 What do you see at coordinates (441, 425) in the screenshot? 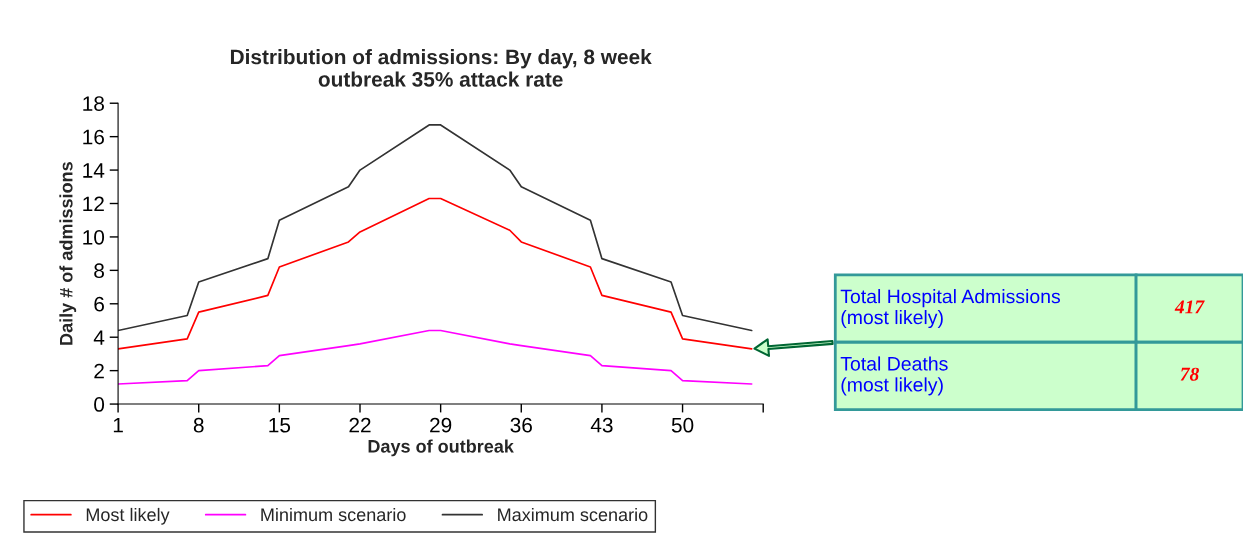
I see `x-tick-label: 29` at bounding box center [441, 425].